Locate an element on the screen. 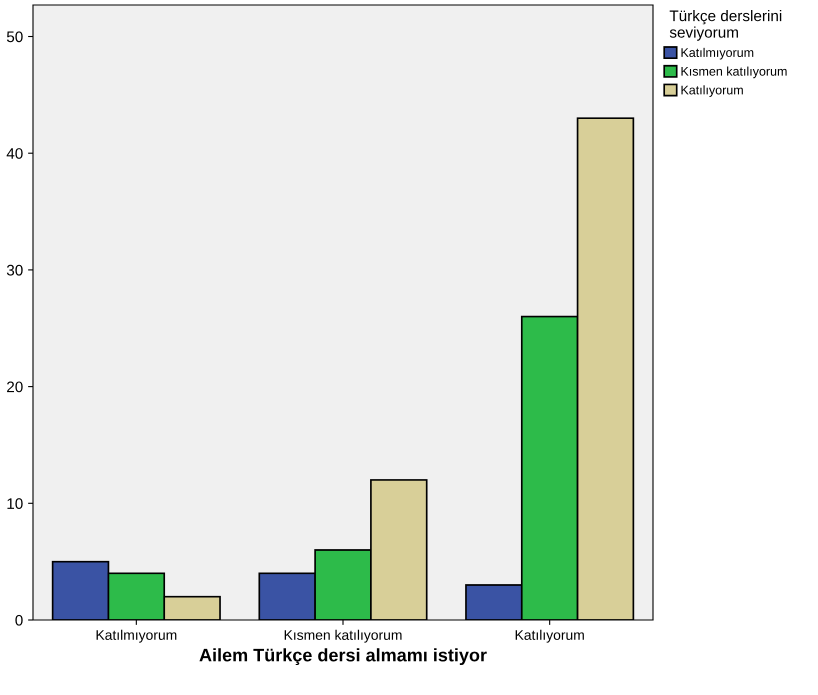 The width and height of the screenshot is (818, 695). y-tick-label: 30 is located at coordinates (14, 270).